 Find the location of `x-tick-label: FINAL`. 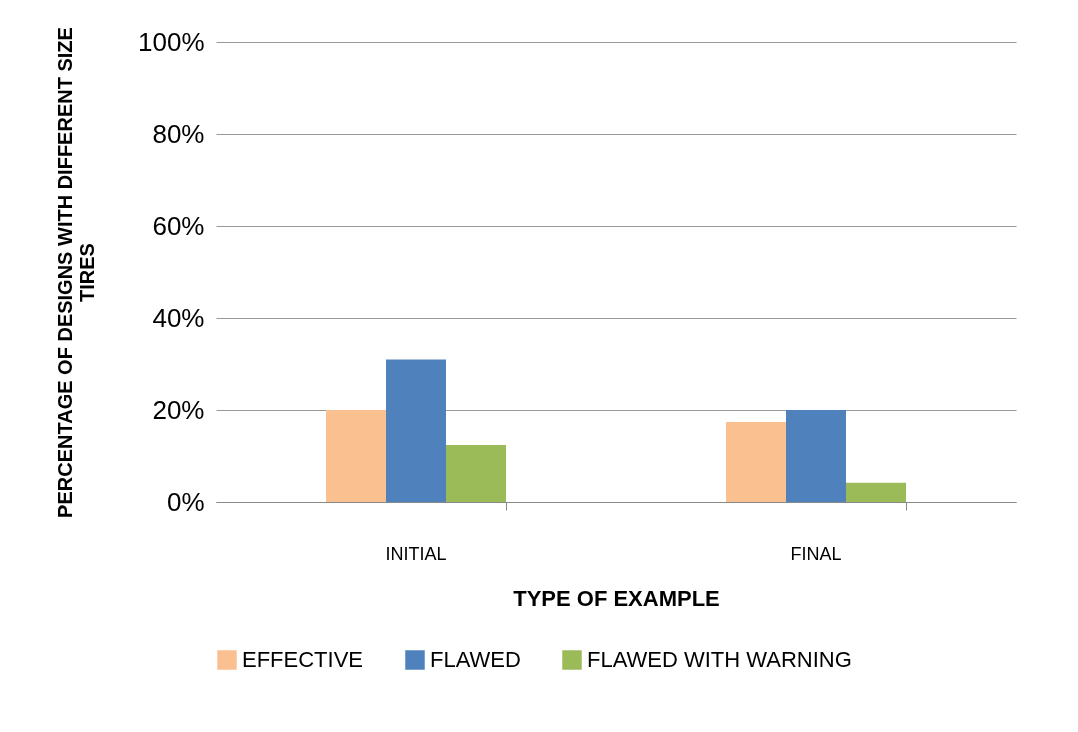

x-tick-label: FINAL is located at coordinates (816, 553).